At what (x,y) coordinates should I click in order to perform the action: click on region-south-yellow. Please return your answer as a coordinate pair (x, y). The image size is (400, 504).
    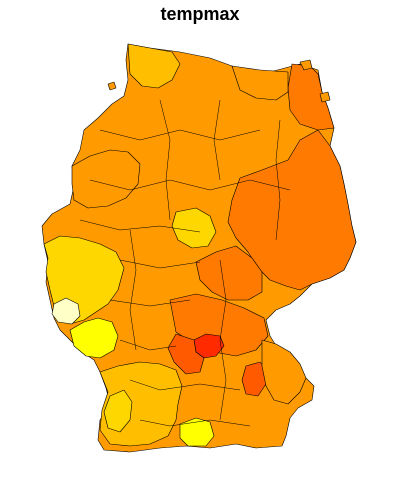
    Looking at the image, I should click on (197, 432).